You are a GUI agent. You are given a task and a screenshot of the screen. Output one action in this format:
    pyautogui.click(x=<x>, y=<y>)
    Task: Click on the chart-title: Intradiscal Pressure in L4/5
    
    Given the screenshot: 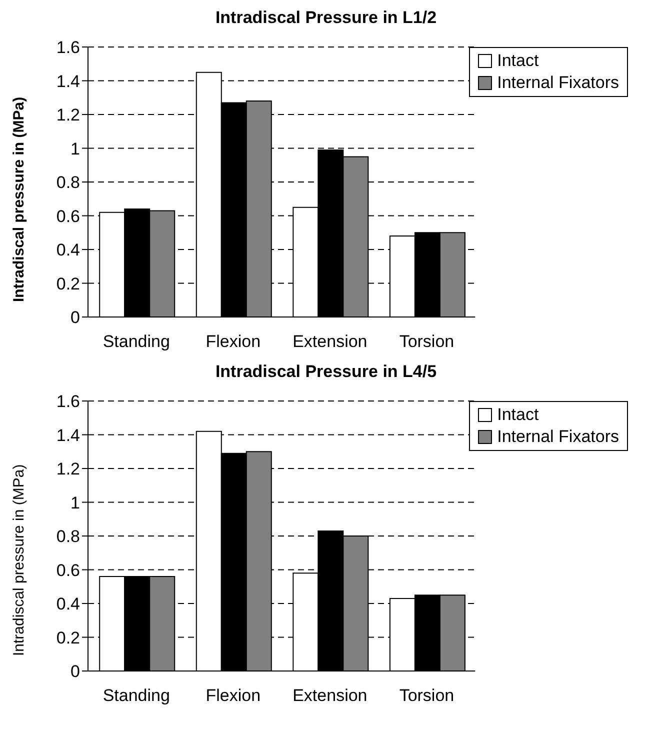 What is the action you would take?
    pyautogui.click(x=326, y=372)
    